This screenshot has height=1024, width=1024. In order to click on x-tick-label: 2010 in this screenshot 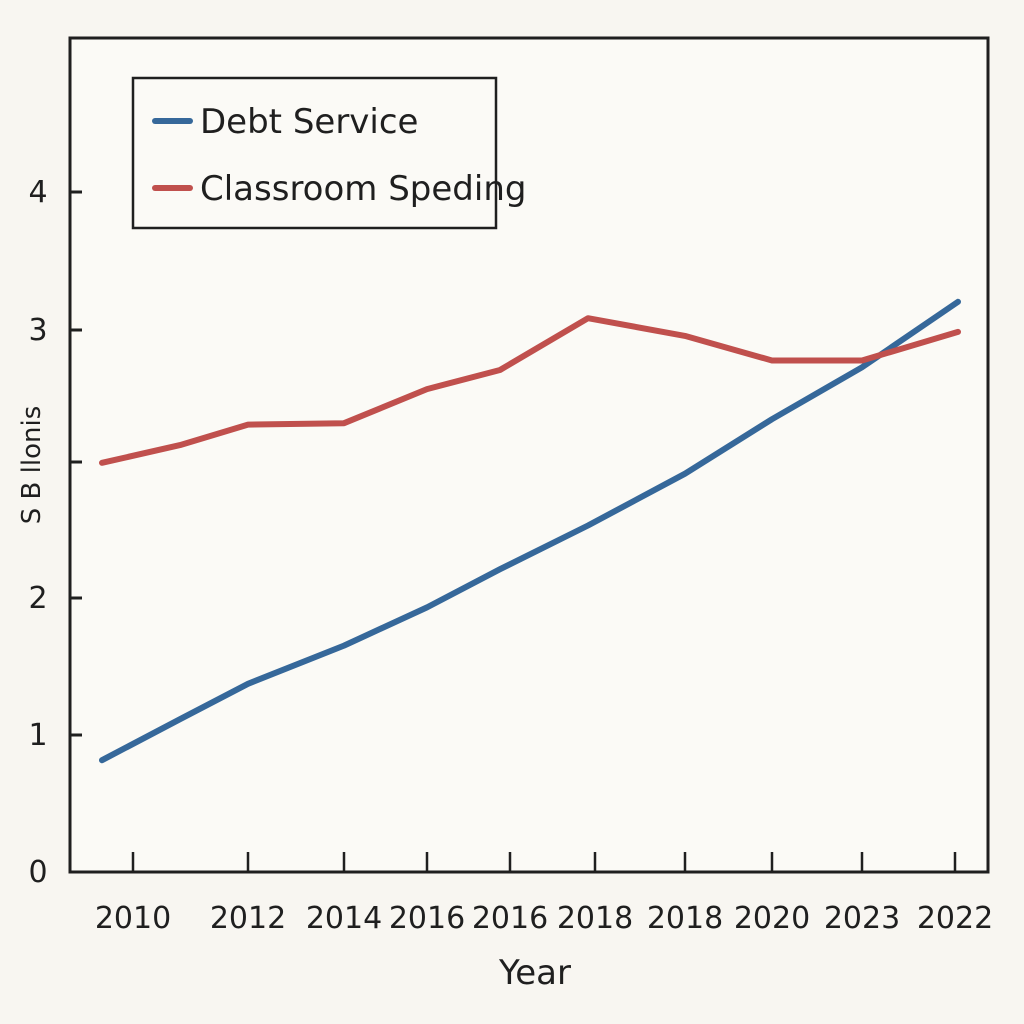, I will do `click(133, 918)`.